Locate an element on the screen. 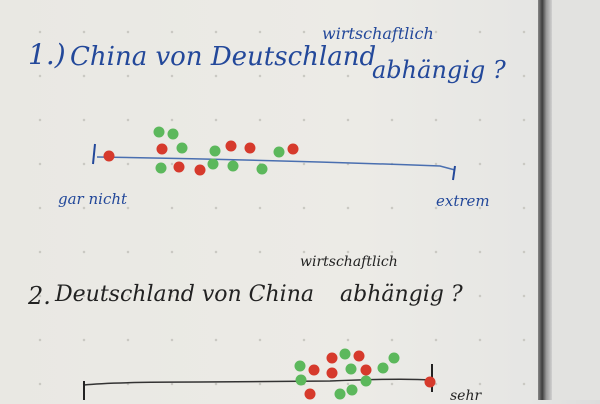  question-1-number: 1.) is located at coordinates (47, 54).